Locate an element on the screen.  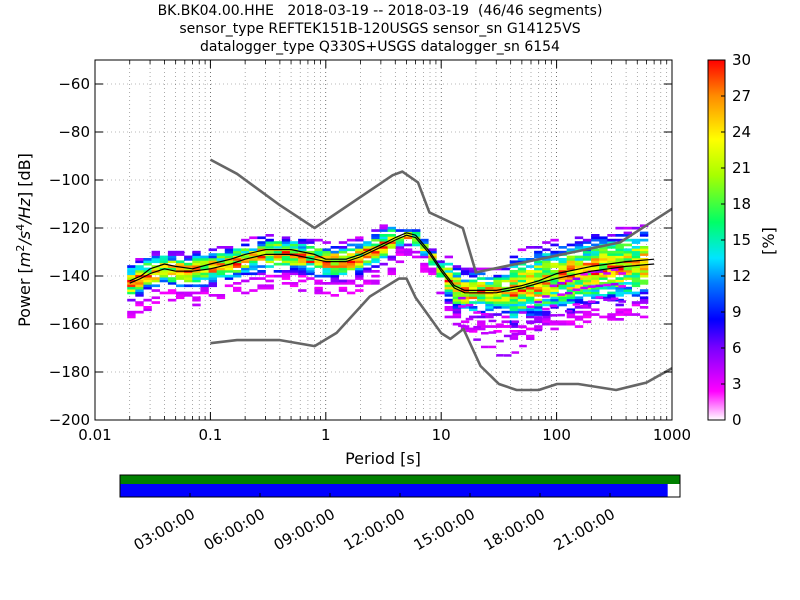
colorbar-tick-label: 6 is located at coordinates (737, 348).